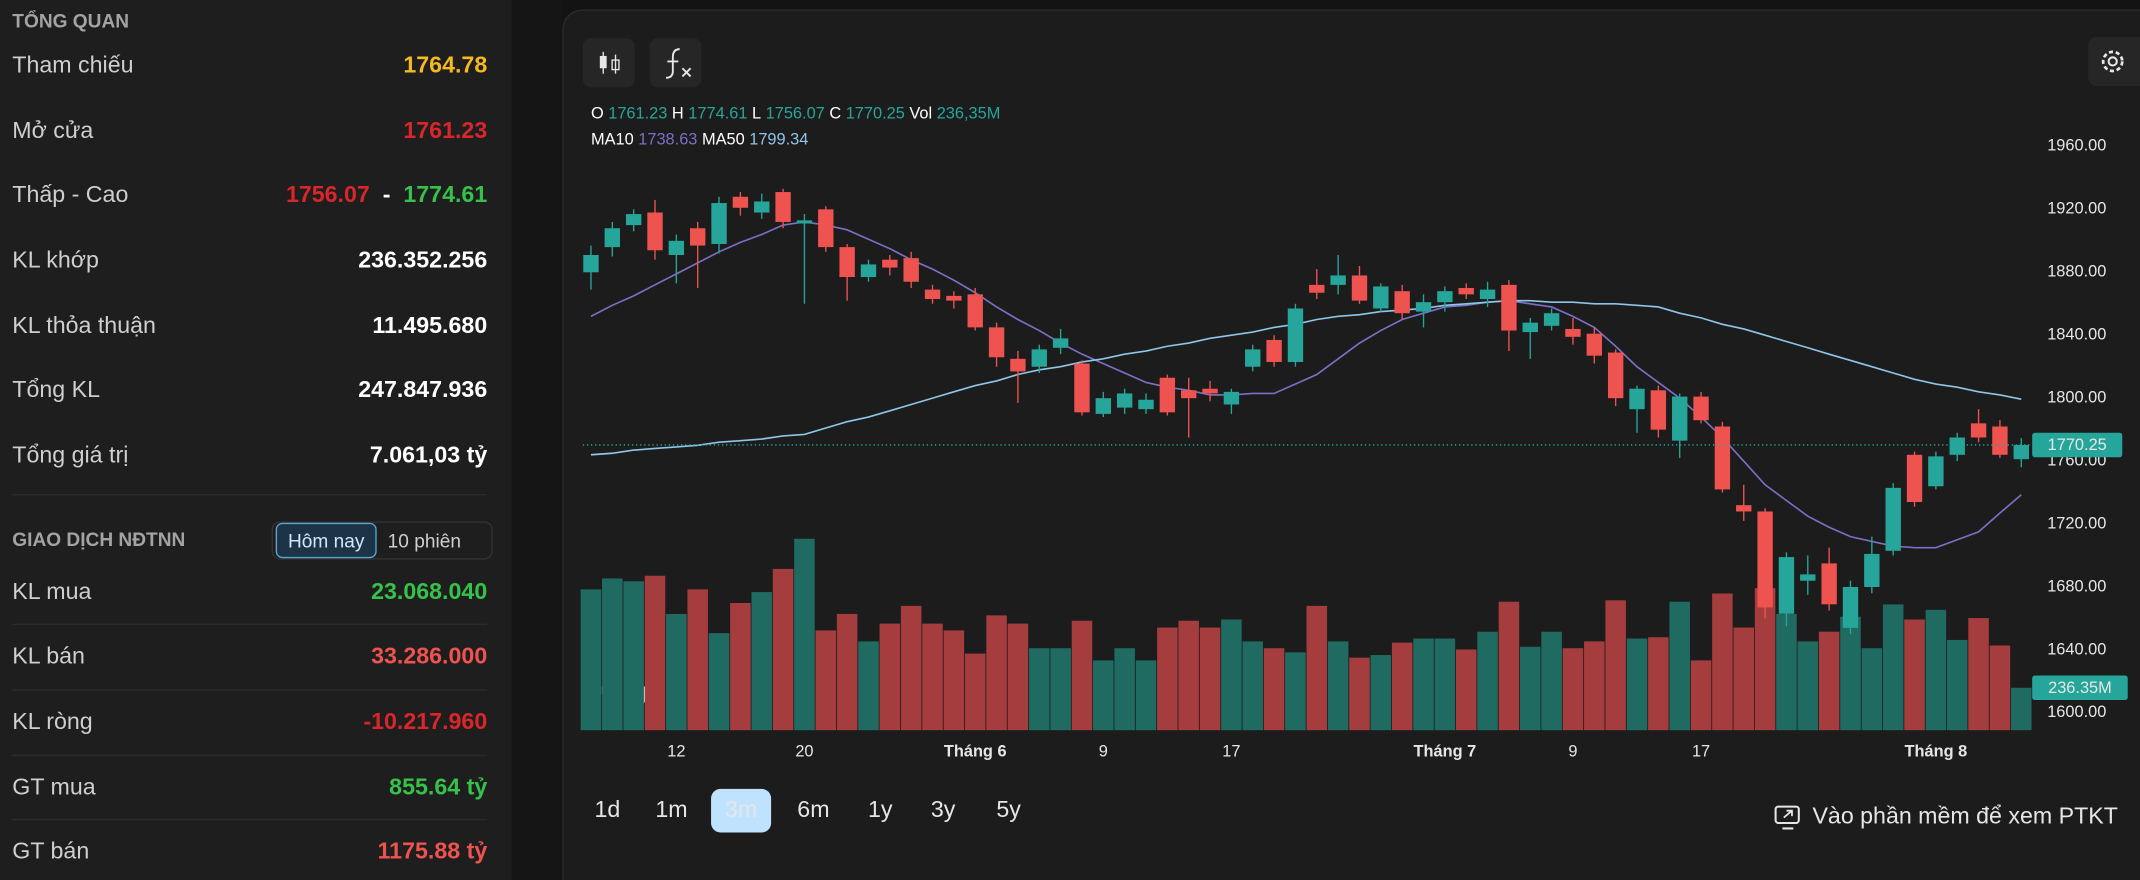 Image resolution: width=2140 pixels, height=880 pixels. What do you see at coordinates (52, 721) in the screenshot?
I see `label: KL ròng` at bounding box center [52, 721].